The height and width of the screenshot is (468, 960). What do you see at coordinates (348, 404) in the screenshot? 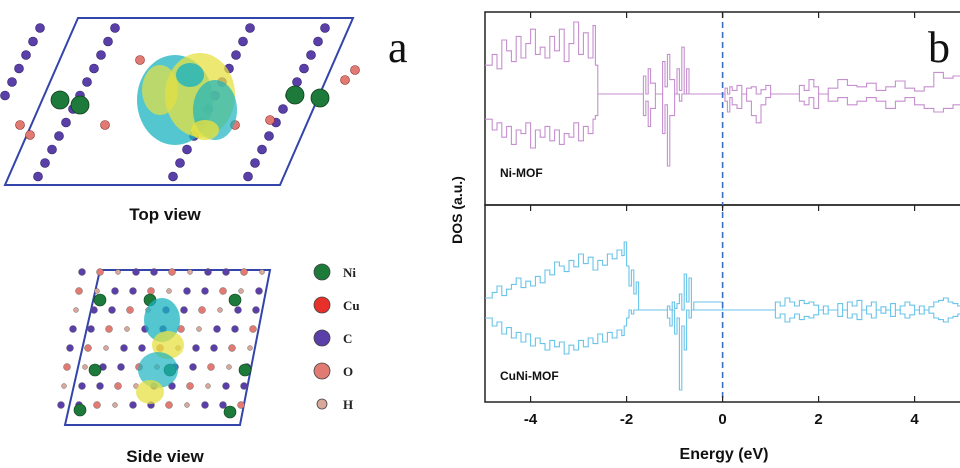
I see `legend-label-h: H` at bounding box center [348, 404].